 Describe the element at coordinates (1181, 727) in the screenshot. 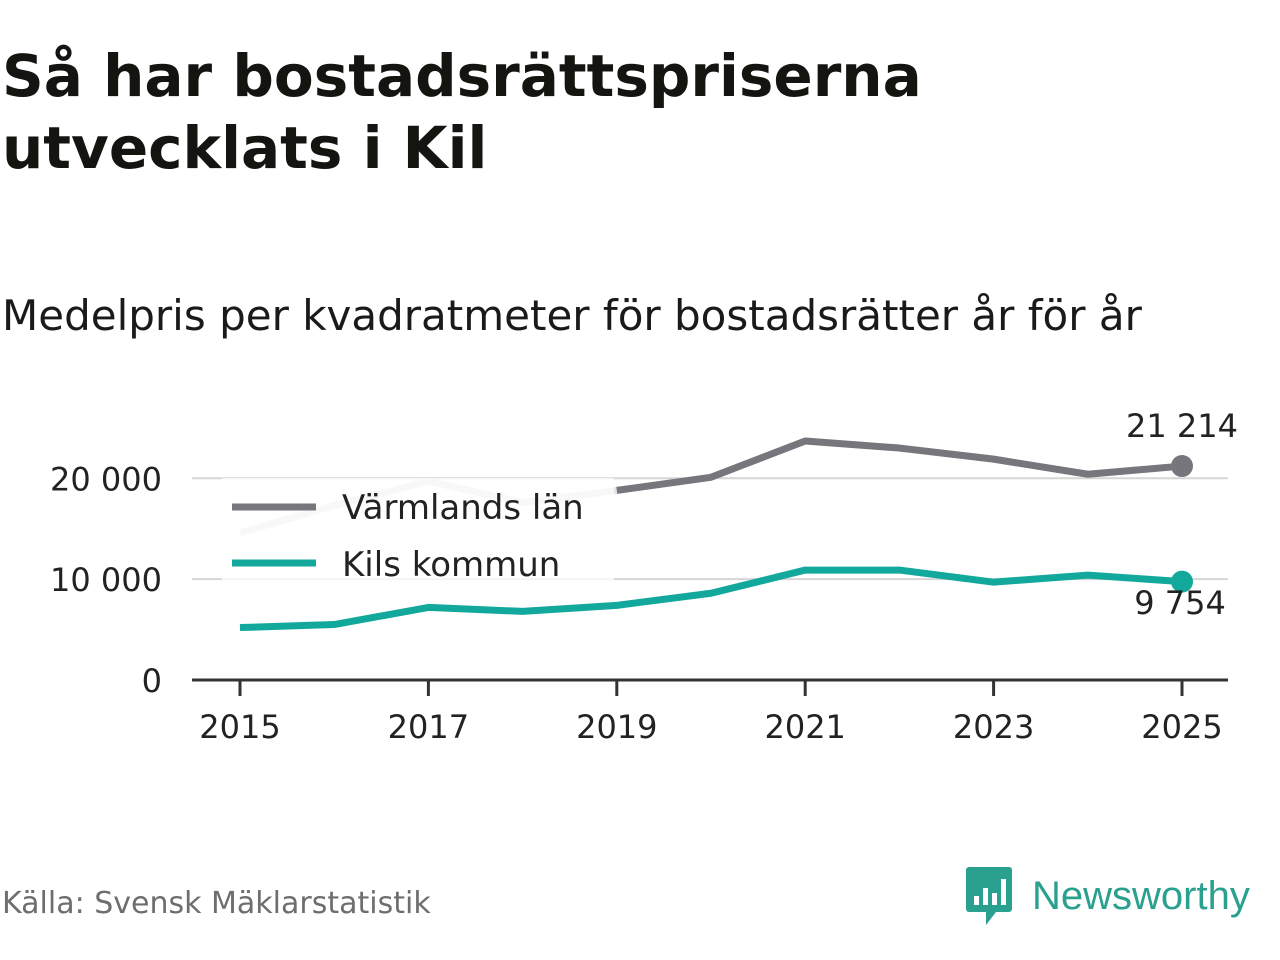

I see `x-tick-label: 2025` at that location.